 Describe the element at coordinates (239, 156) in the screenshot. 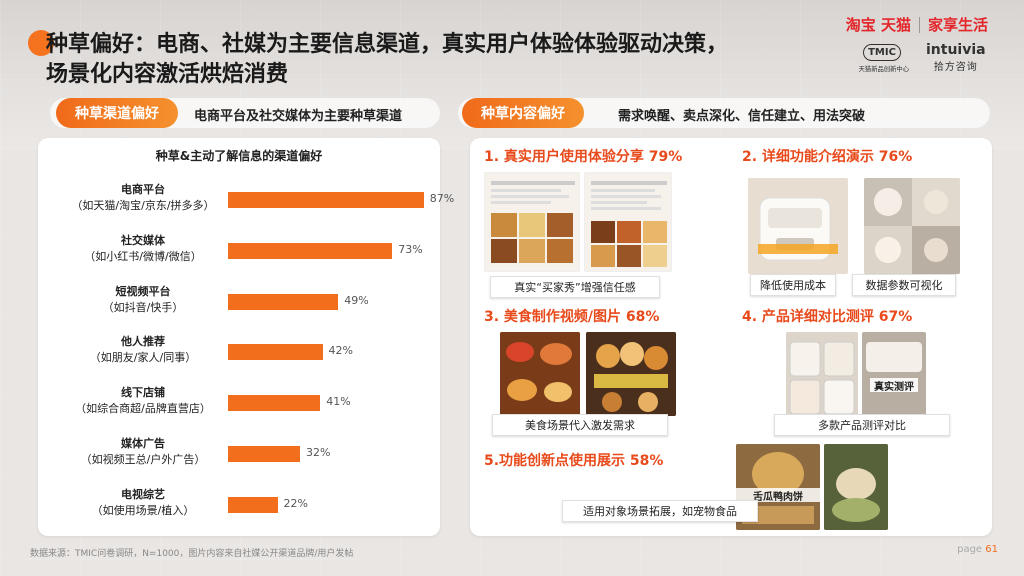

I see `chart-title: 种草&主动了解信息的渠道偏好` at that location.